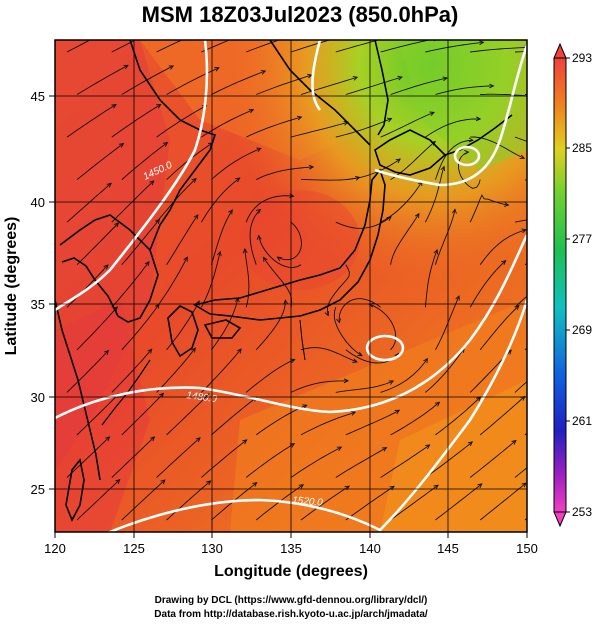 The height and width of the screenshot is (625, 599). Describe the element at coordinates (291, 548) in the screenshot. I see `x-tick-135: 135` at that location.